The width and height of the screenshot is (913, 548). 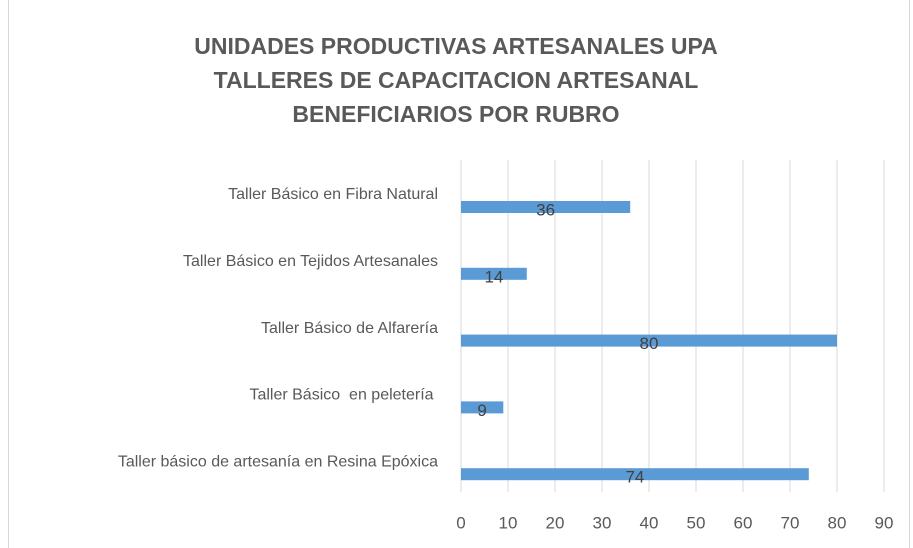 What do you see at coordinates (343, 395) in the screenshot?
I see `y-tick-label: Taller Básico en peletería` at bounding box center [343, 395].